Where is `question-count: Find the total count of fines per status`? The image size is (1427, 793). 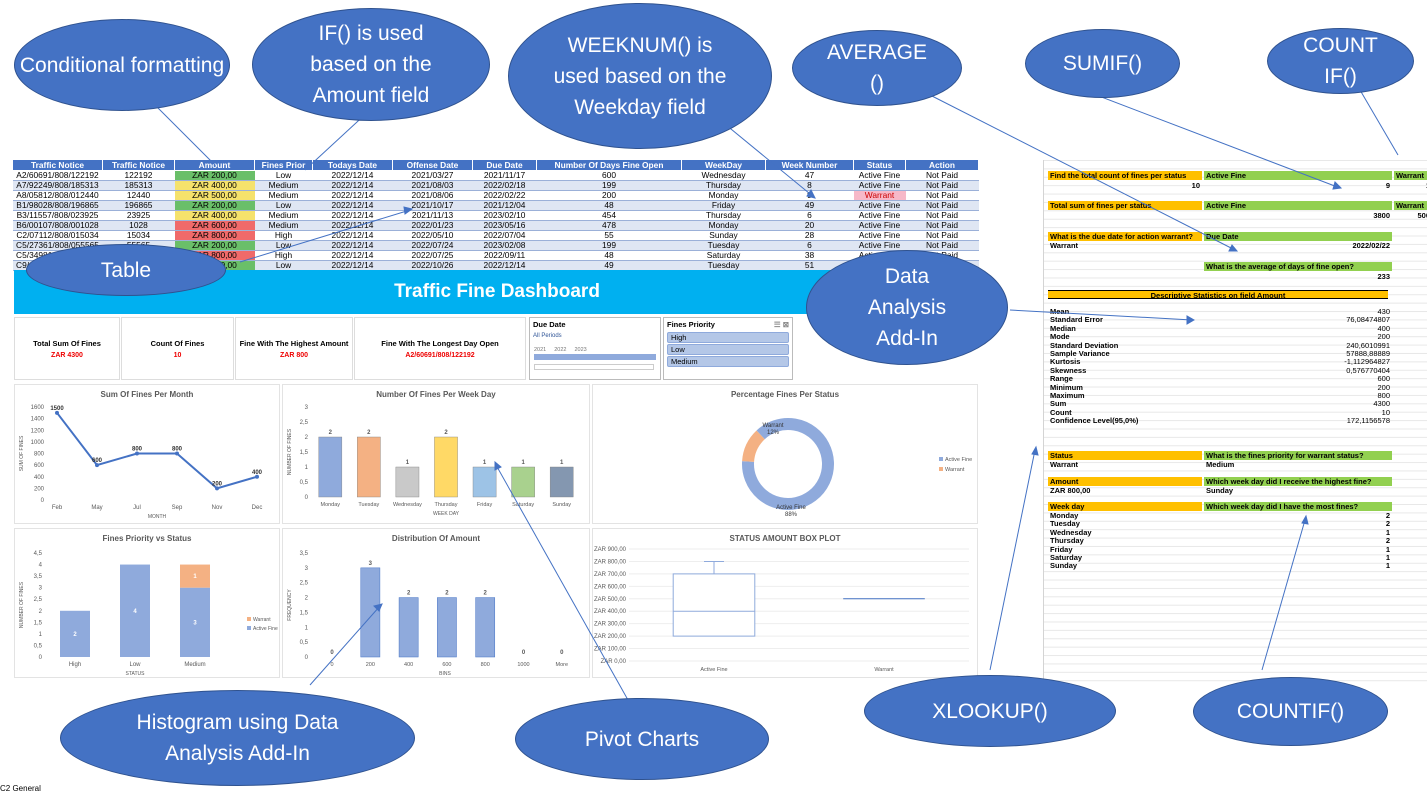 question-count: Find the total count of fines per status is located at coordinates (1125, 175).